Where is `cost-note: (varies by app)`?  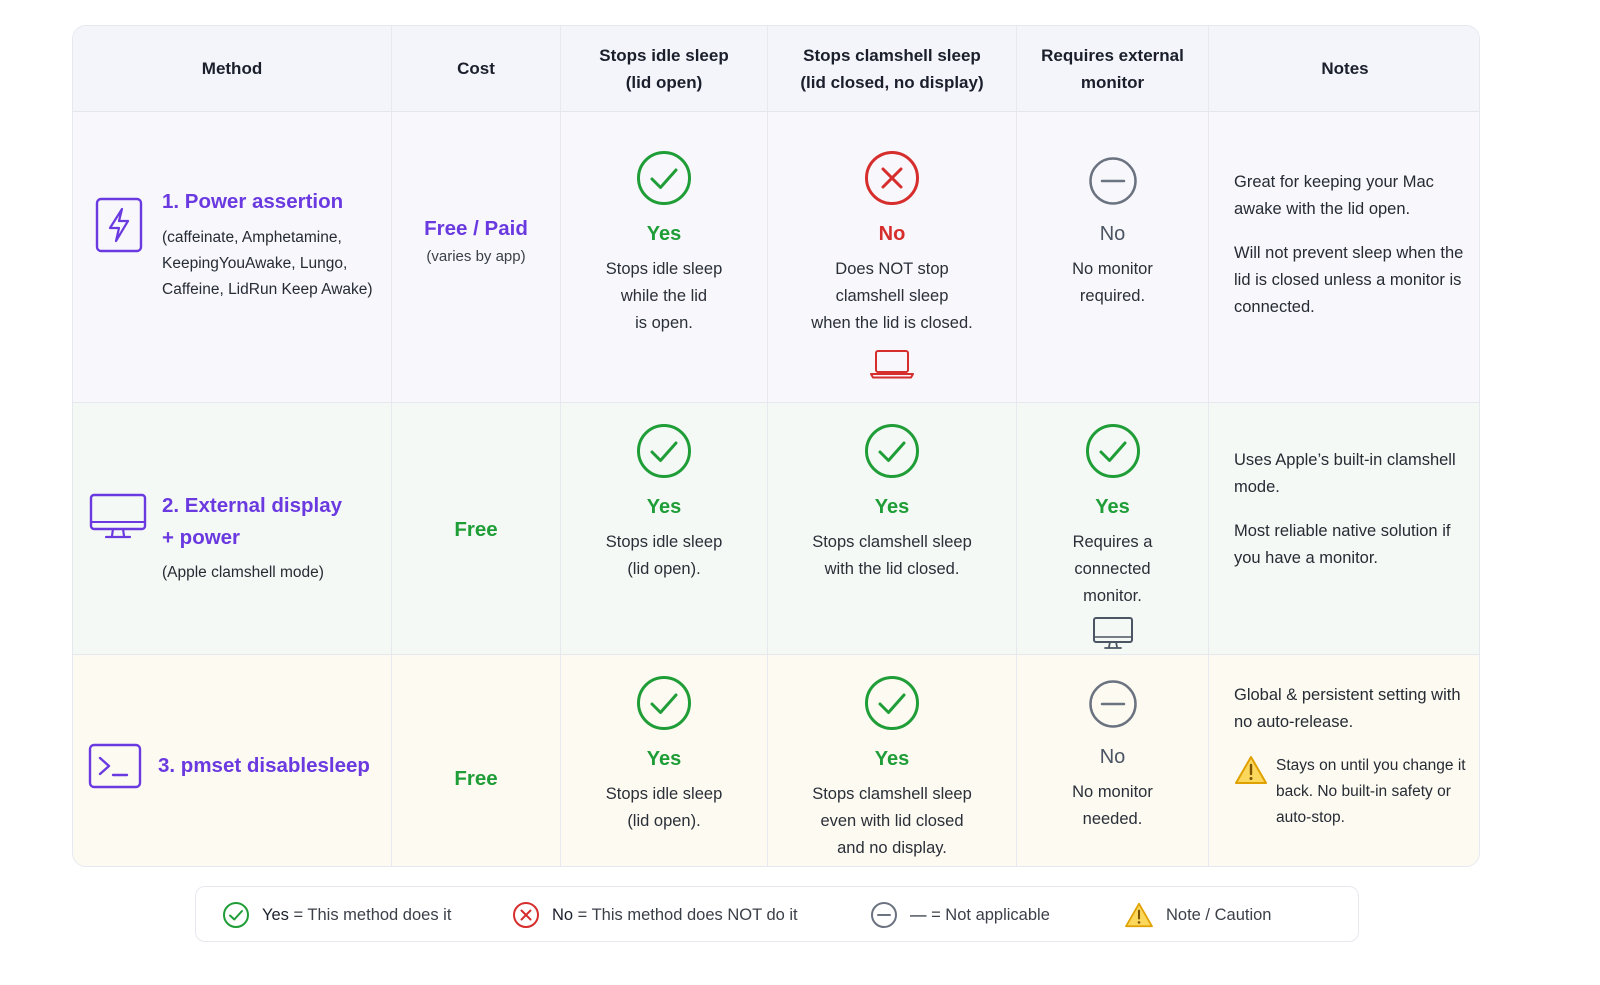
cost-note: (varies by app) is located at coordinates (476, 256).